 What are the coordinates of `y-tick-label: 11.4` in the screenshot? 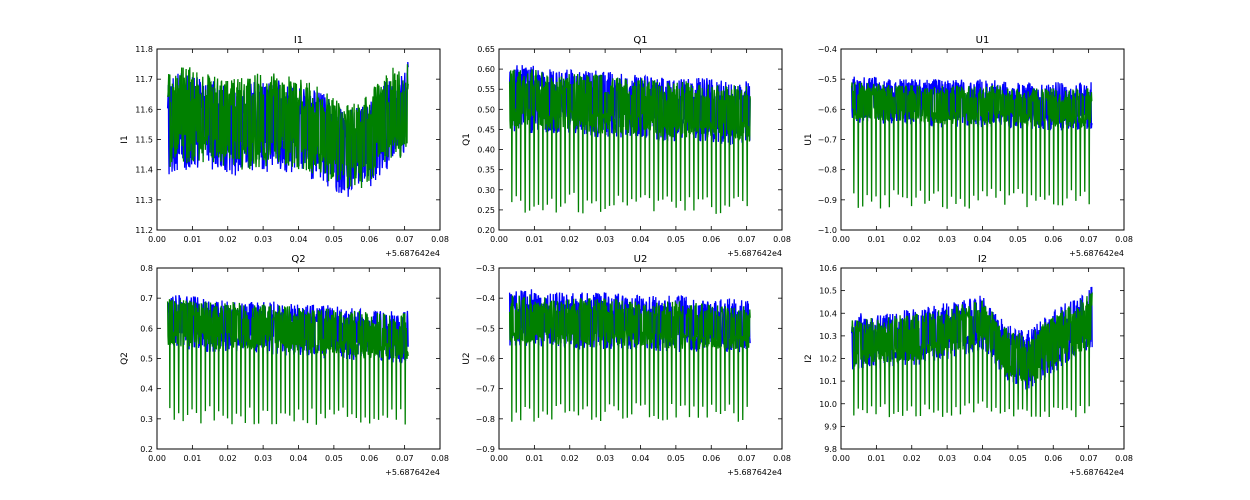 It's located at (144, 170).